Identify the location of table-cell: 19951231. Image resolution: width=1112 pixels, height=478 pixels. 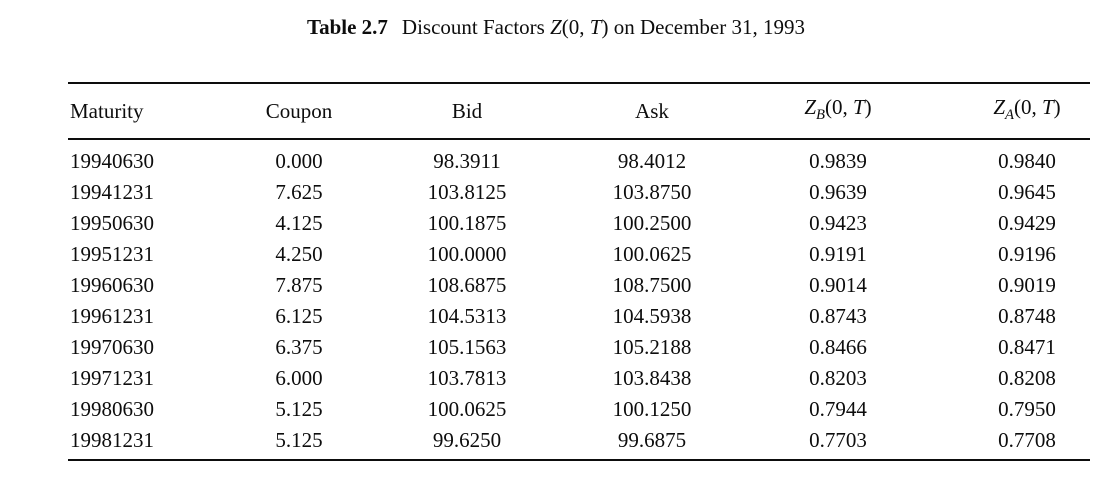
(112, 254).